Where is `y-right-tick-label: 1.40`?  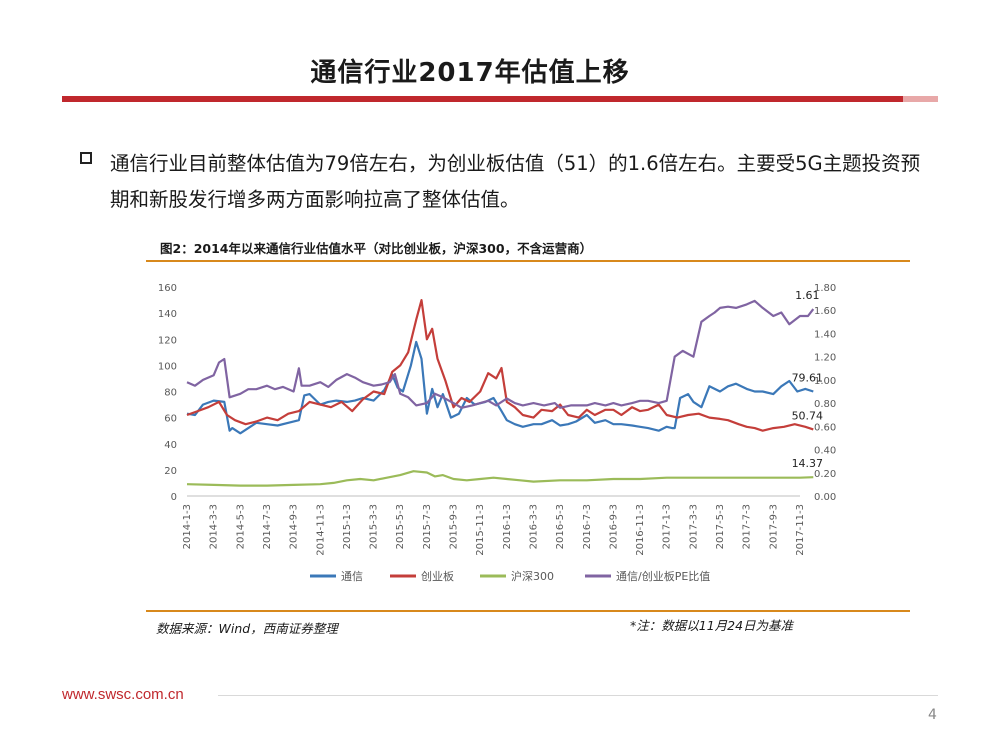 y-right-tick-label: 1.40 is located at coordinates (825, 334).